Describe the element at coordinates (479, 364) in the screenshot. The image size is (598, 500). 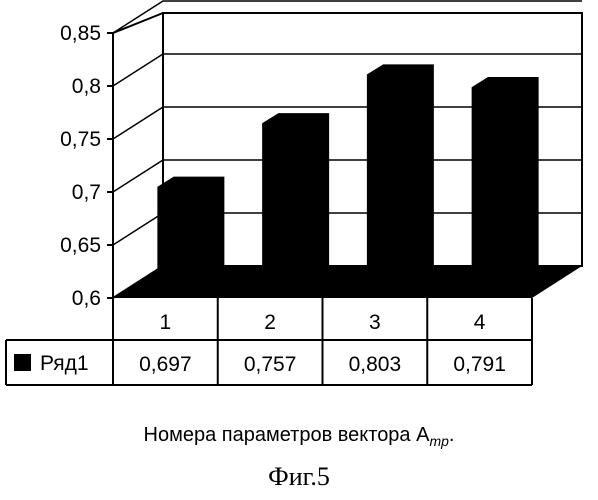
I see `data-value-label: 0,791` at that location.